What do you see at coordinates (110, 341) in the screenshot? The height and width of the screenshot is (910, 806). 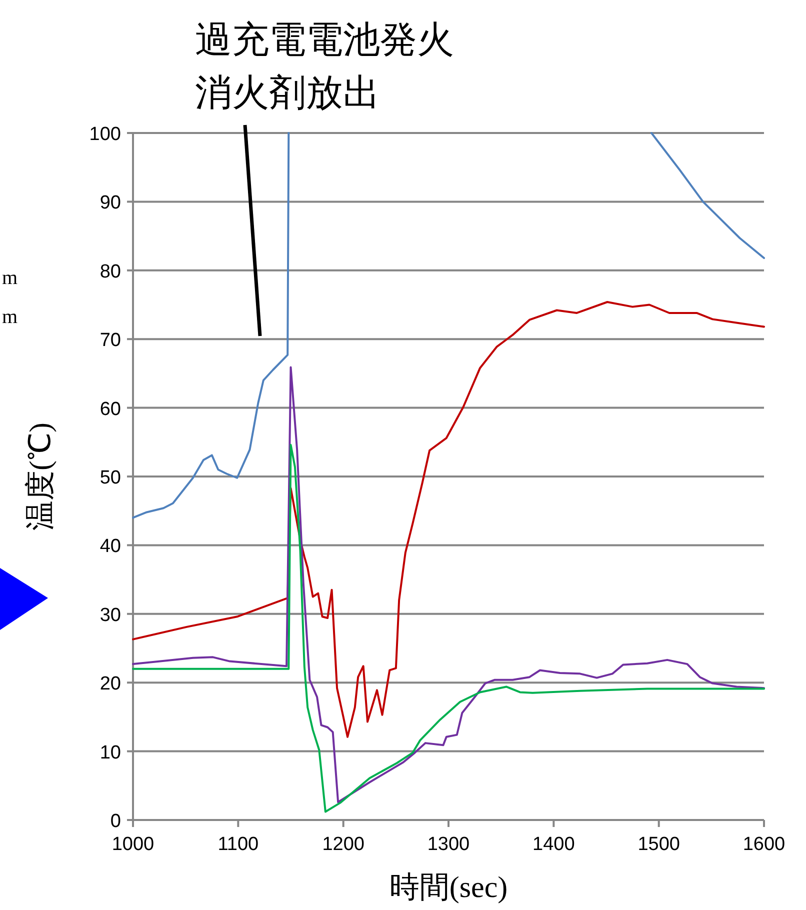 I see `y-tick-label: 70` at bounding box center [110, 341].